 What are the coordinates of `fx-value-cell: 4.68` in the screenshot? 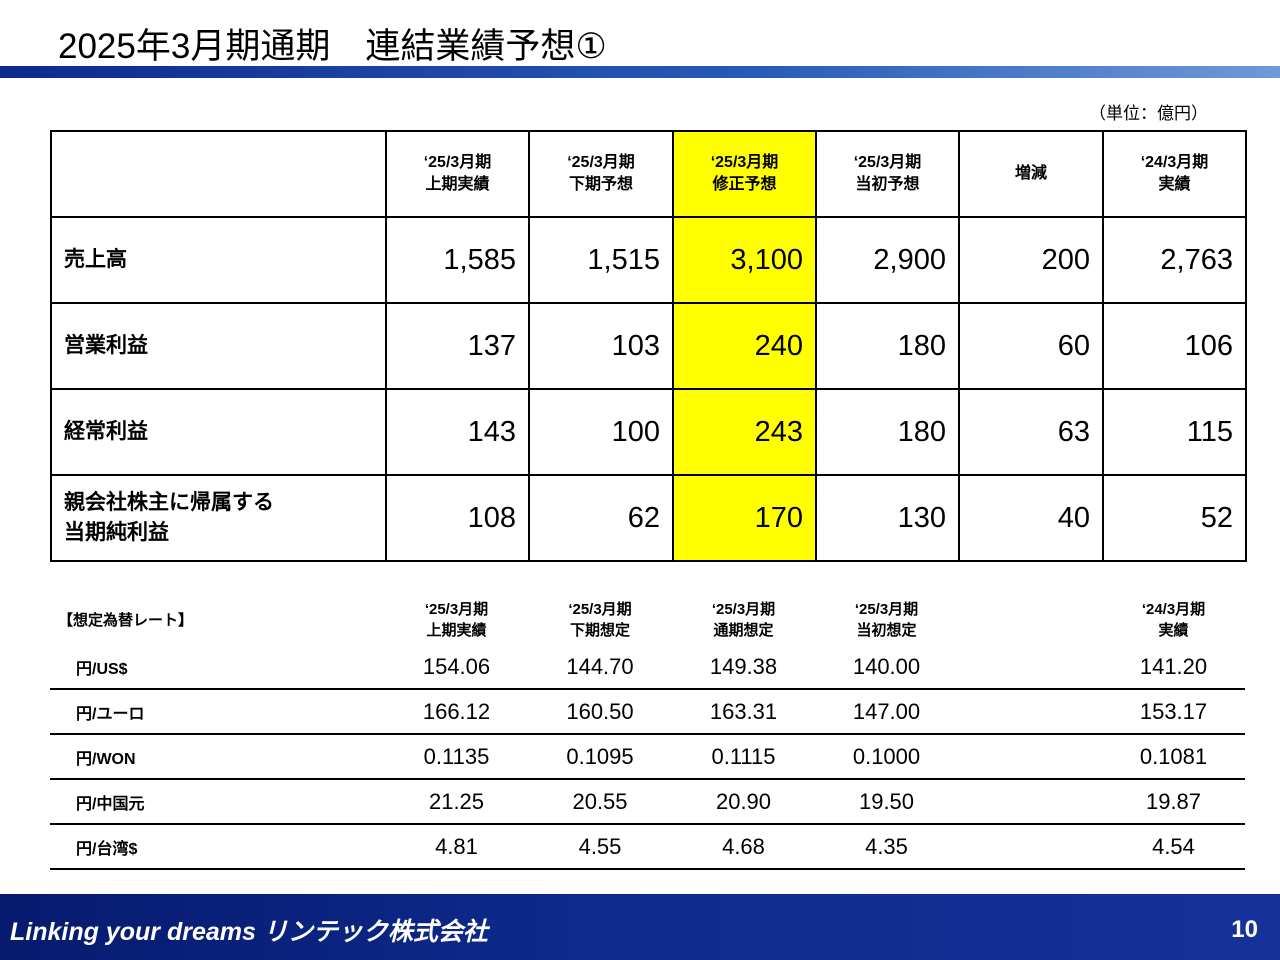 It's located at (743, 847).